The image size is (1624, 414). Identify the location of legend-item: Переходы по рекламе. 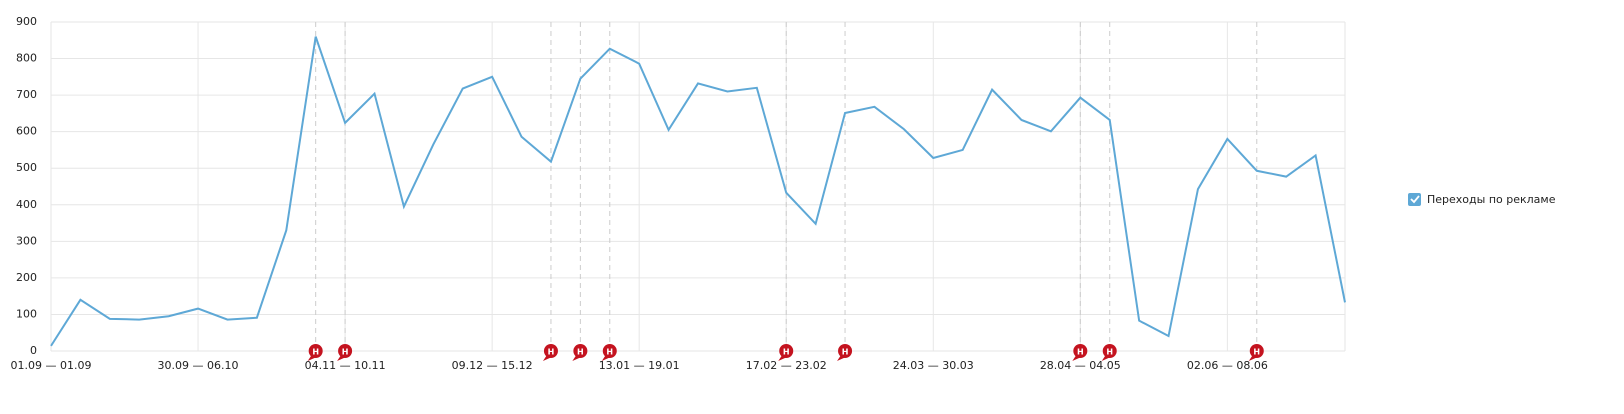
(1482, 199).